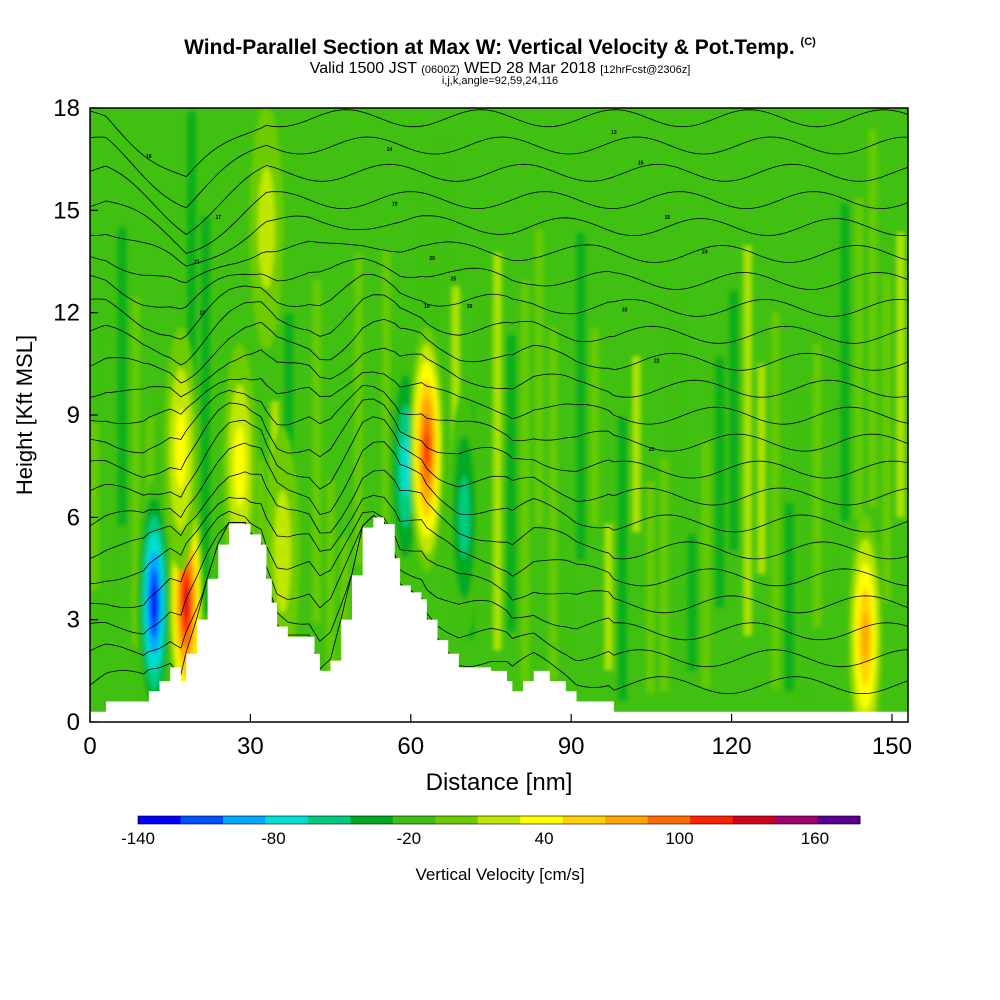 This screenshot has width=1000, height=1000. What do you see at coordinates (89, 746) in the screenshot?
I see `x-tick-label: 0` at bounding box center [89, 746].